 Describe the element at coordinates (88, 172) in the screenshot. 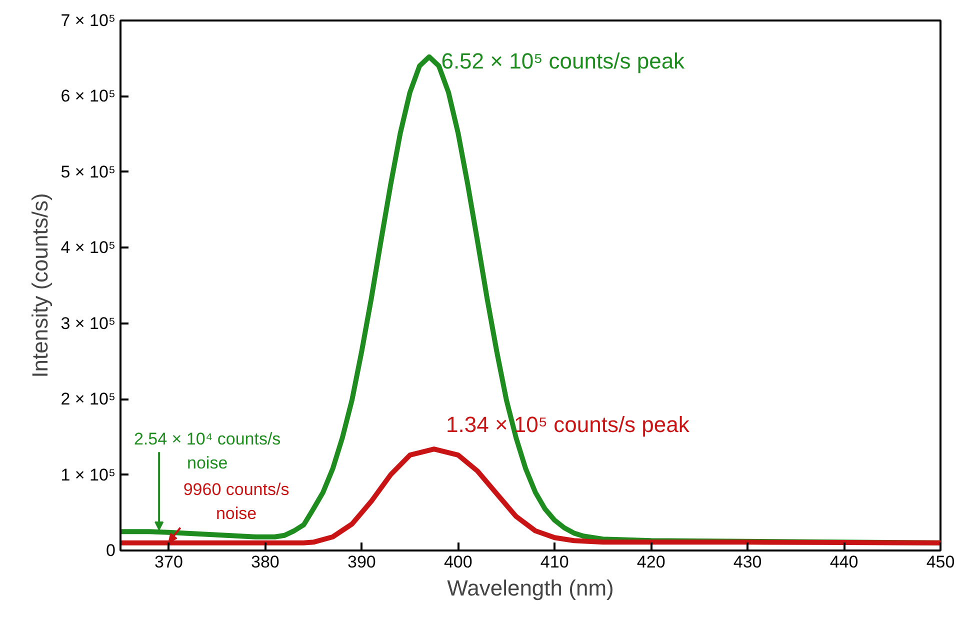

I see `y-tick-label: 5 × 10⁵` at that location.